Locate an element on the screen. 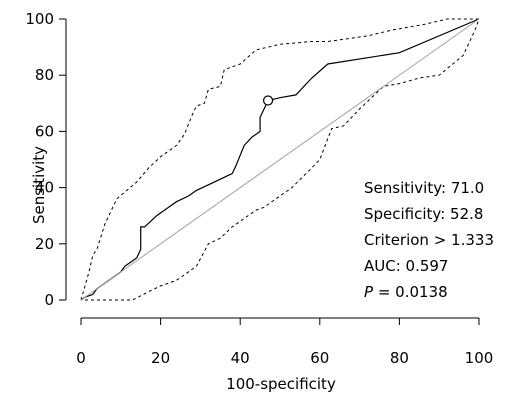  x-tick-label: 100 is located at coordinates (479, 358).